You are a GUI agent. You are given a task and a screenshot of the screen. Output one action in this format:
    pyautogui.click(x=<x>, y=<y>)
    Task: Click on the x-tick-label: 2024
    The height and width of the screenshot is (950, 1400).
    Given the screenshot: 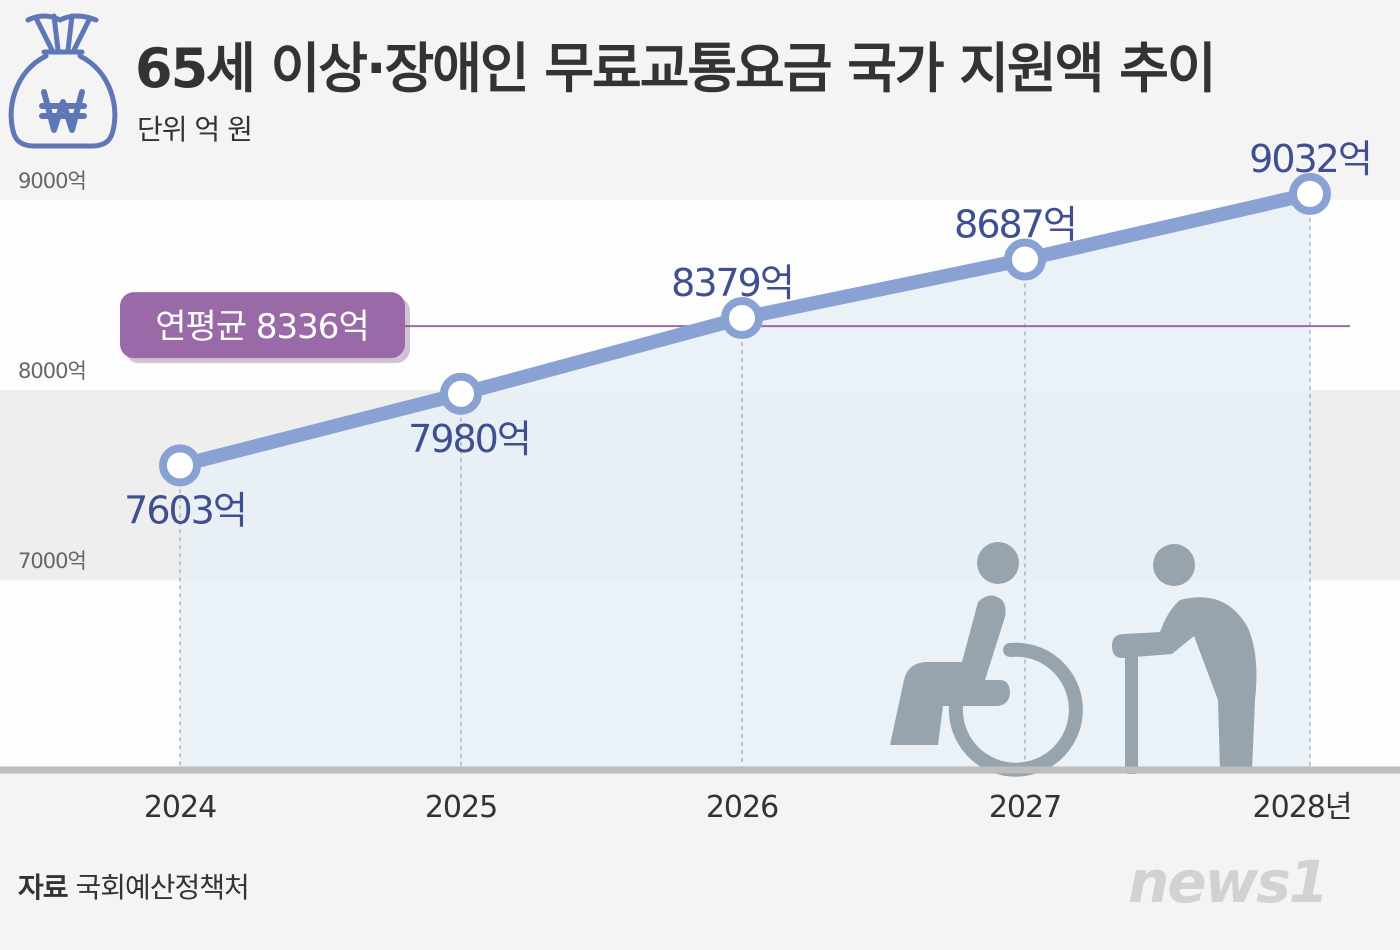 What is the action you would take?
    pyautogui.click(x=180, y=807)
    